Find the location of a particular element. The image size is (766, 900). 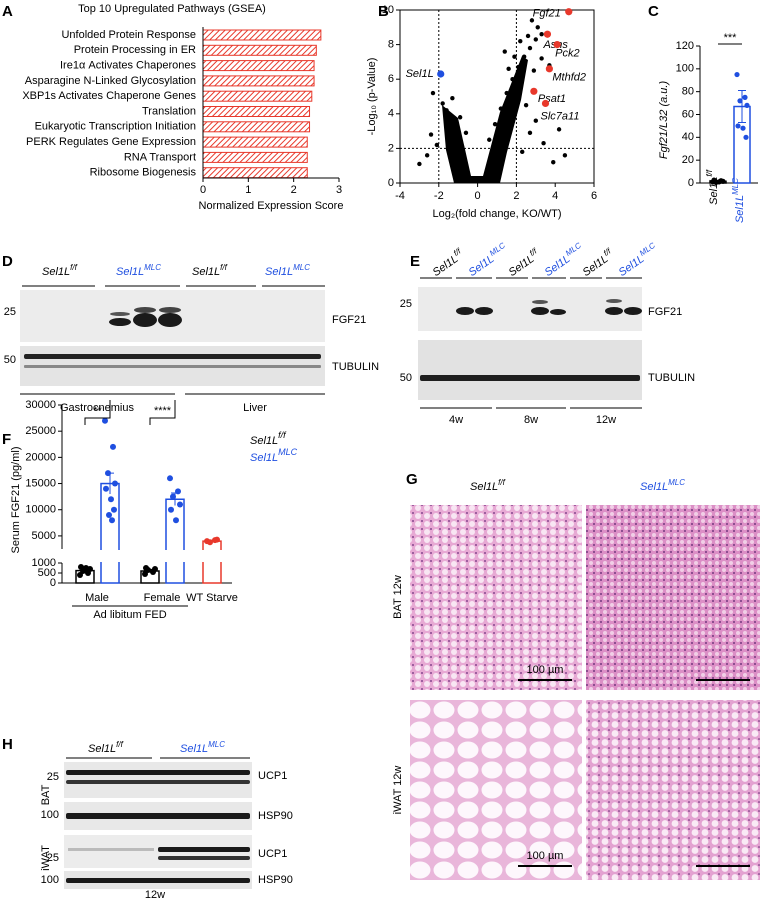

group-lines is located at coordinates (531, 343).